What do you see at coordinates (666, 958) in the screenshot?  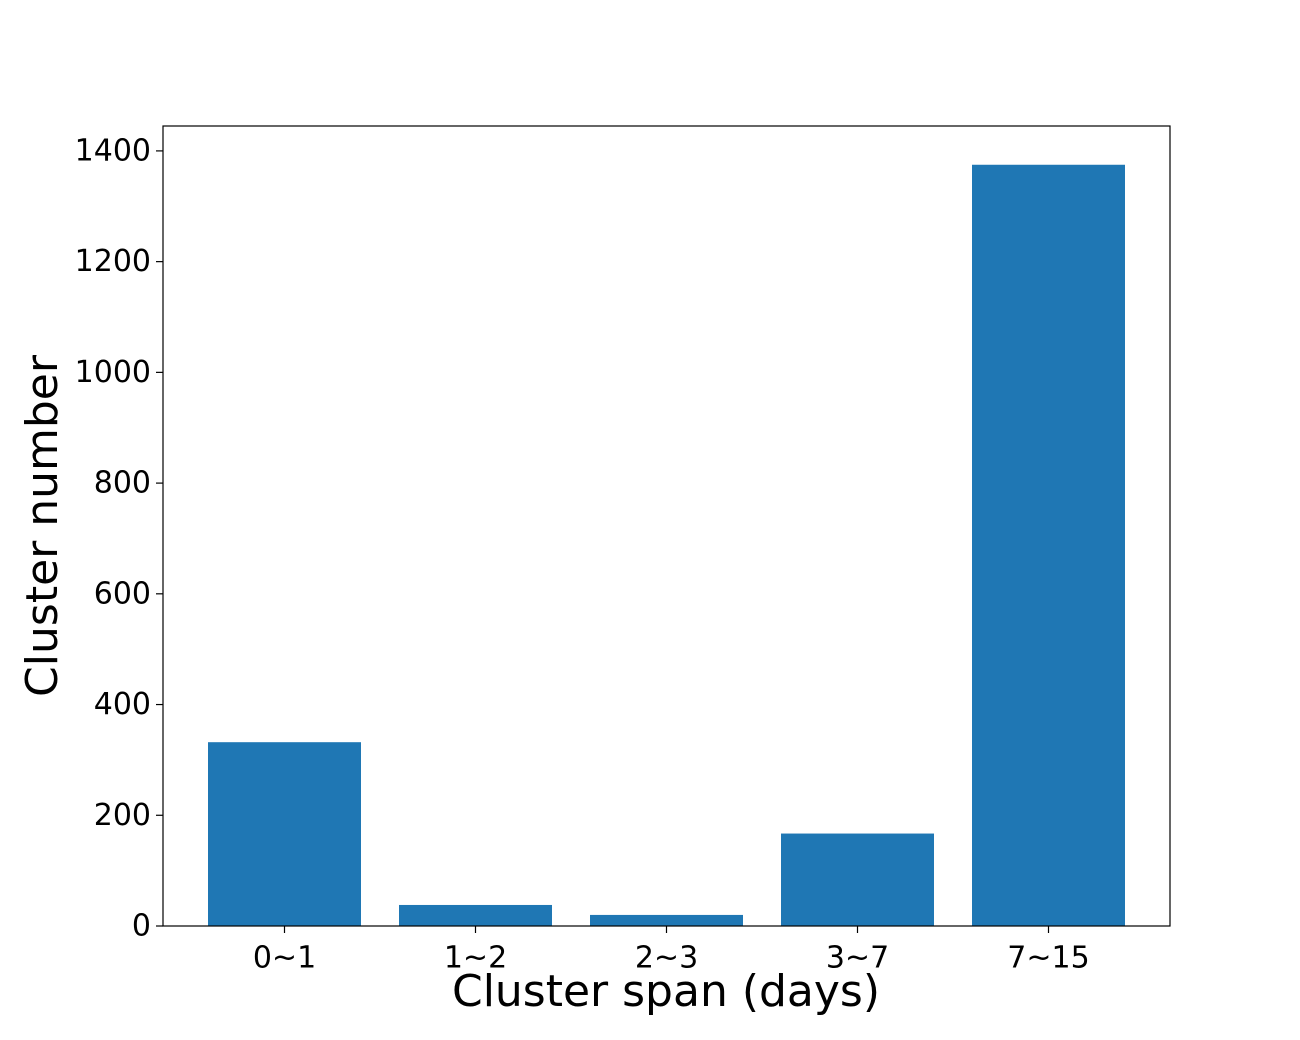 I see `x-tick-label: 2~3` at bounding box center [666, 958].